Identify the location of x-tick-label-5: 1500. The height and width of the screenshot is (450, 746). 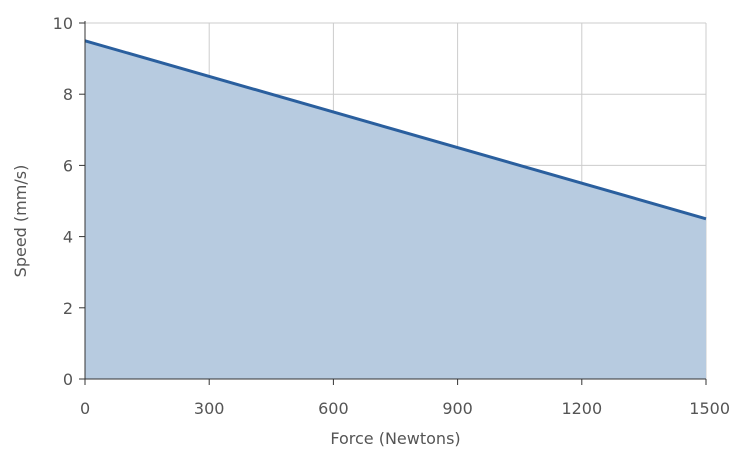
(709, 408).